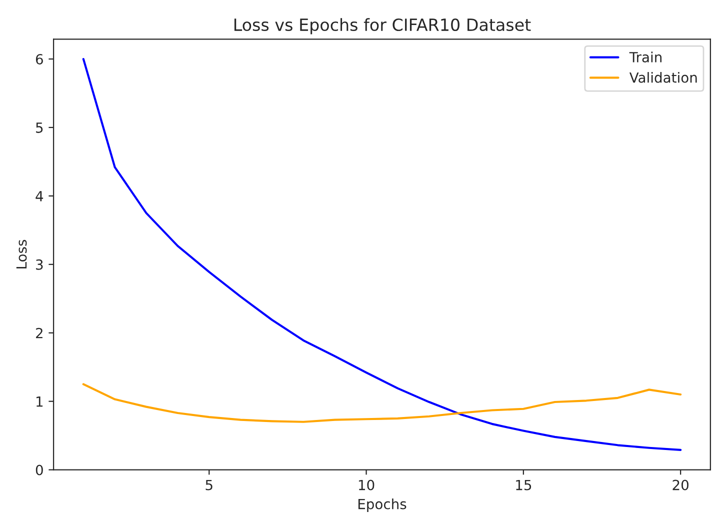 The image size is (714, 522). I want to click on y-tick-label: 4, so click(40, 196).